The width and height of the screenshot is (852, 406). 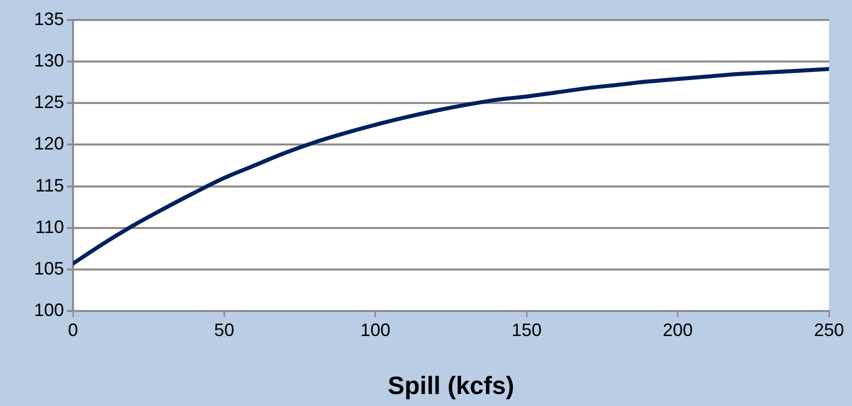 What do you see at coordinates (829, 330) in the screenshot?
I see `x-tick-label: 250` at bounding box center [829, 330].